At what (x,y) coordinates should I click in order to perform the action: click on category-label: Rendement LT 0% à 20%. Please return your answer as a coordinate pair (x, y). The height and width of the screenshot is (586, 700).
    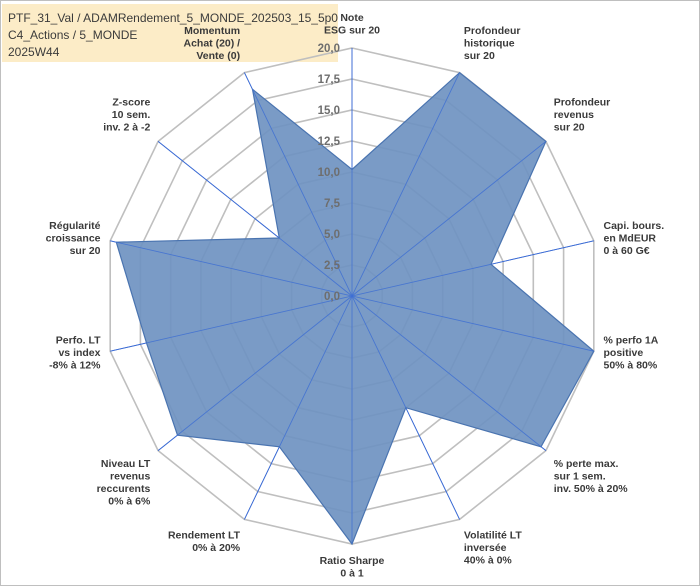
    Looking at the image, I should click on (204, 541).